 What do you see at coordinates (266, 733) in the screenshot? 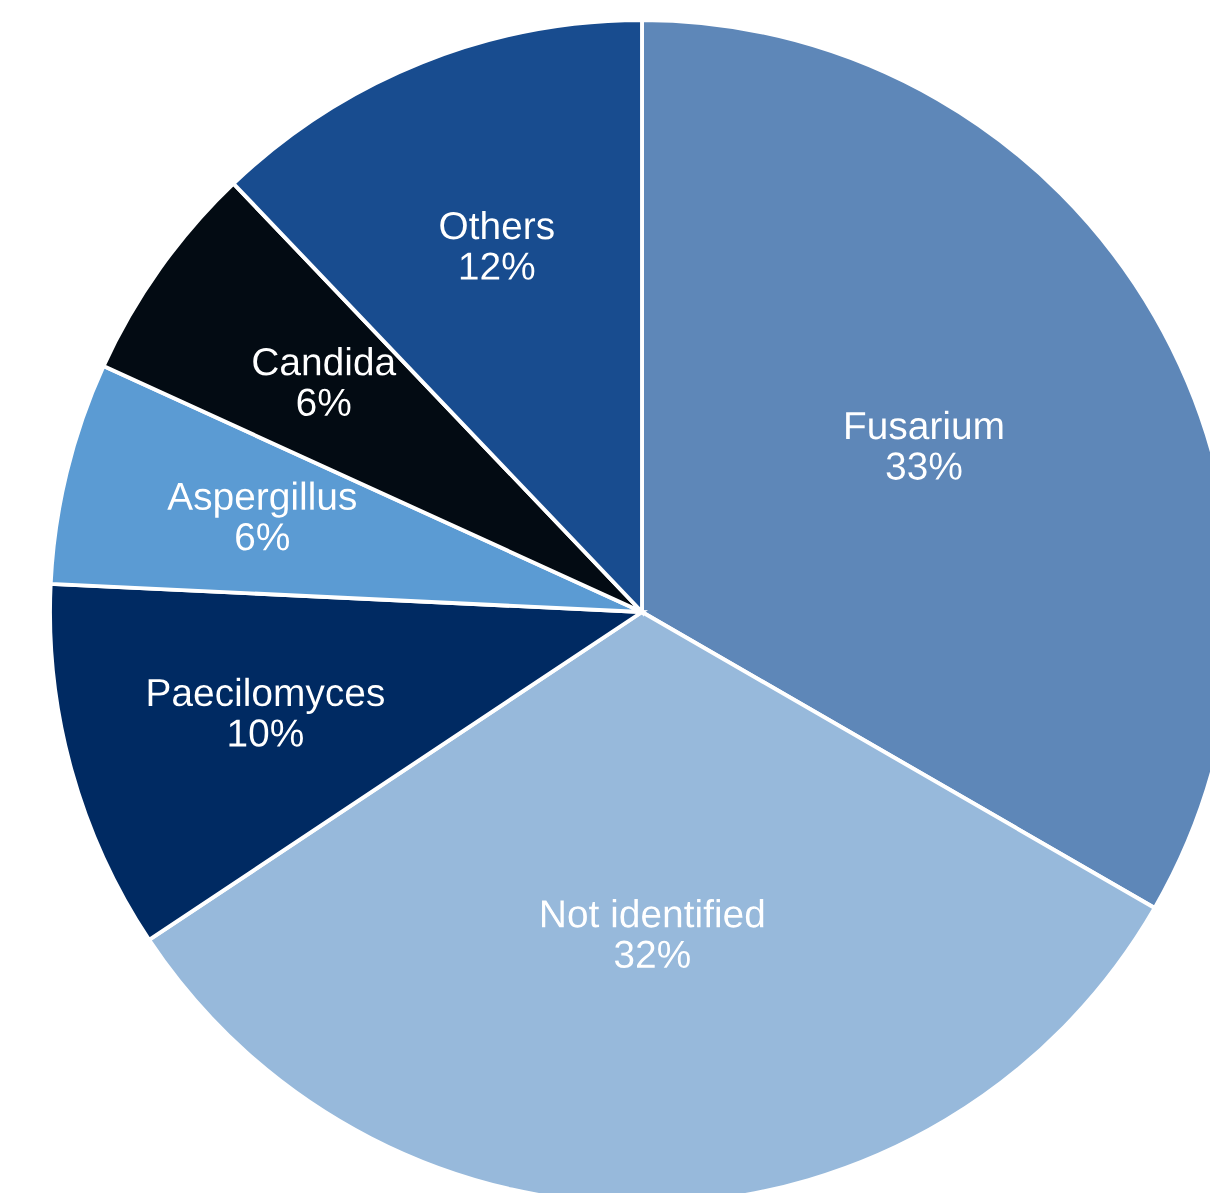
I see `data-label: 10%` at bounding box center [266, 733].